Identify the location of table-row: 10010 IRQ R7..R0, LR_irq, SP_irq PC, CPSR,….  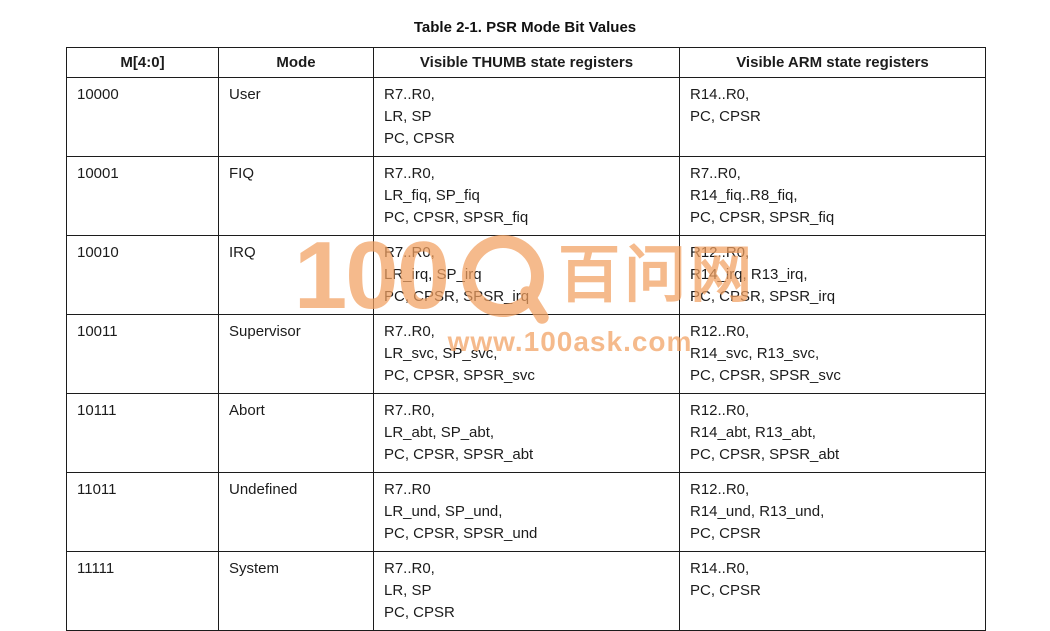
(526, 275).